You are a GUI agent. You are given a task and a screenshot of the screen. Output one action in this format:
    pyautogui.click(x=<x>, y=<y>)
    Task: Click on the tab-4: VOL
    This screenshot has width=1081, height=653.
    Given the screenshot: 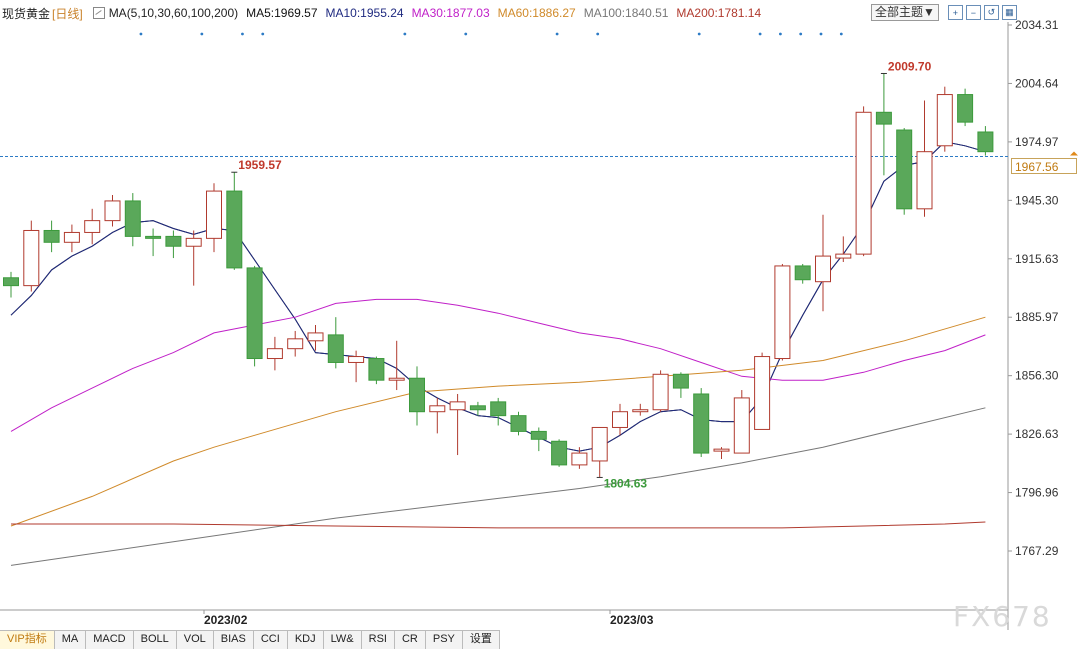 What is the action you would take?
    pyautogui.click(x=195, y=640)
    